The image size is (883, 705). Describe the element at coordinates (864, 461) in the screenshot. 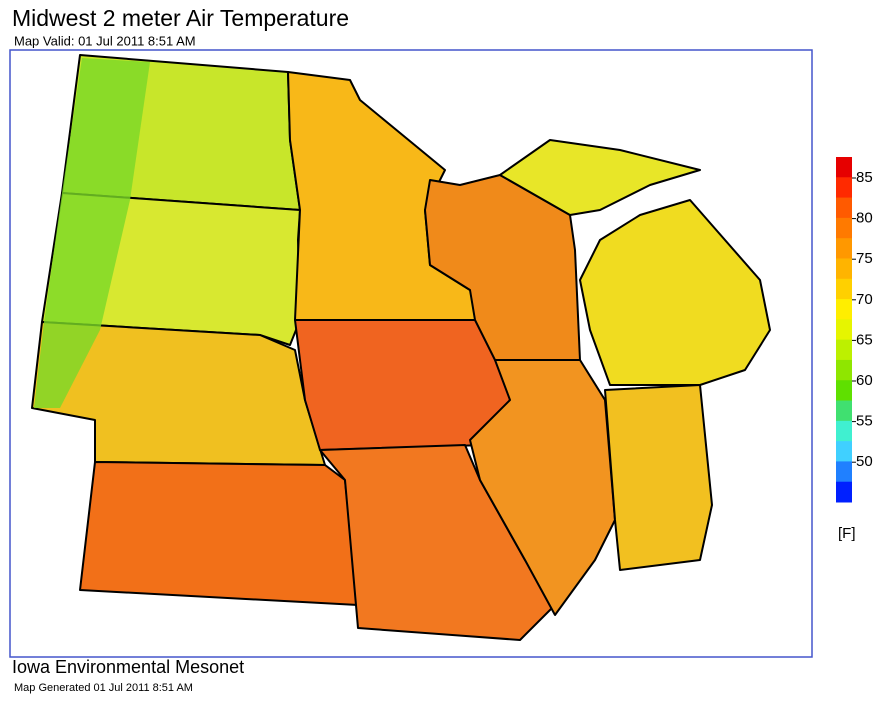

I see `colorbar-label: 50` at that location.